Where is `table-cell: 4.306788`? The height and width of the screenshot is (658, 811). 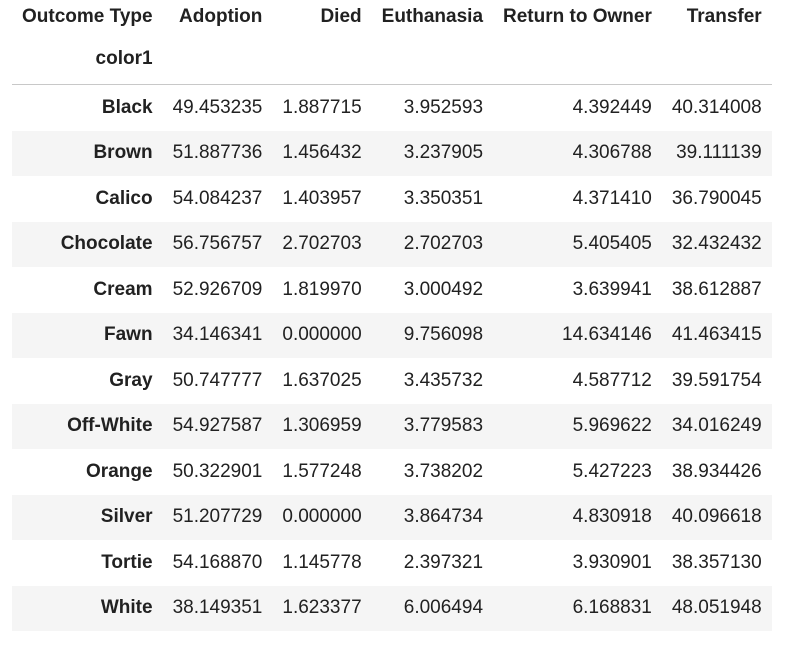 table-cell: 4.306788 is located at coordinates (612, 153).